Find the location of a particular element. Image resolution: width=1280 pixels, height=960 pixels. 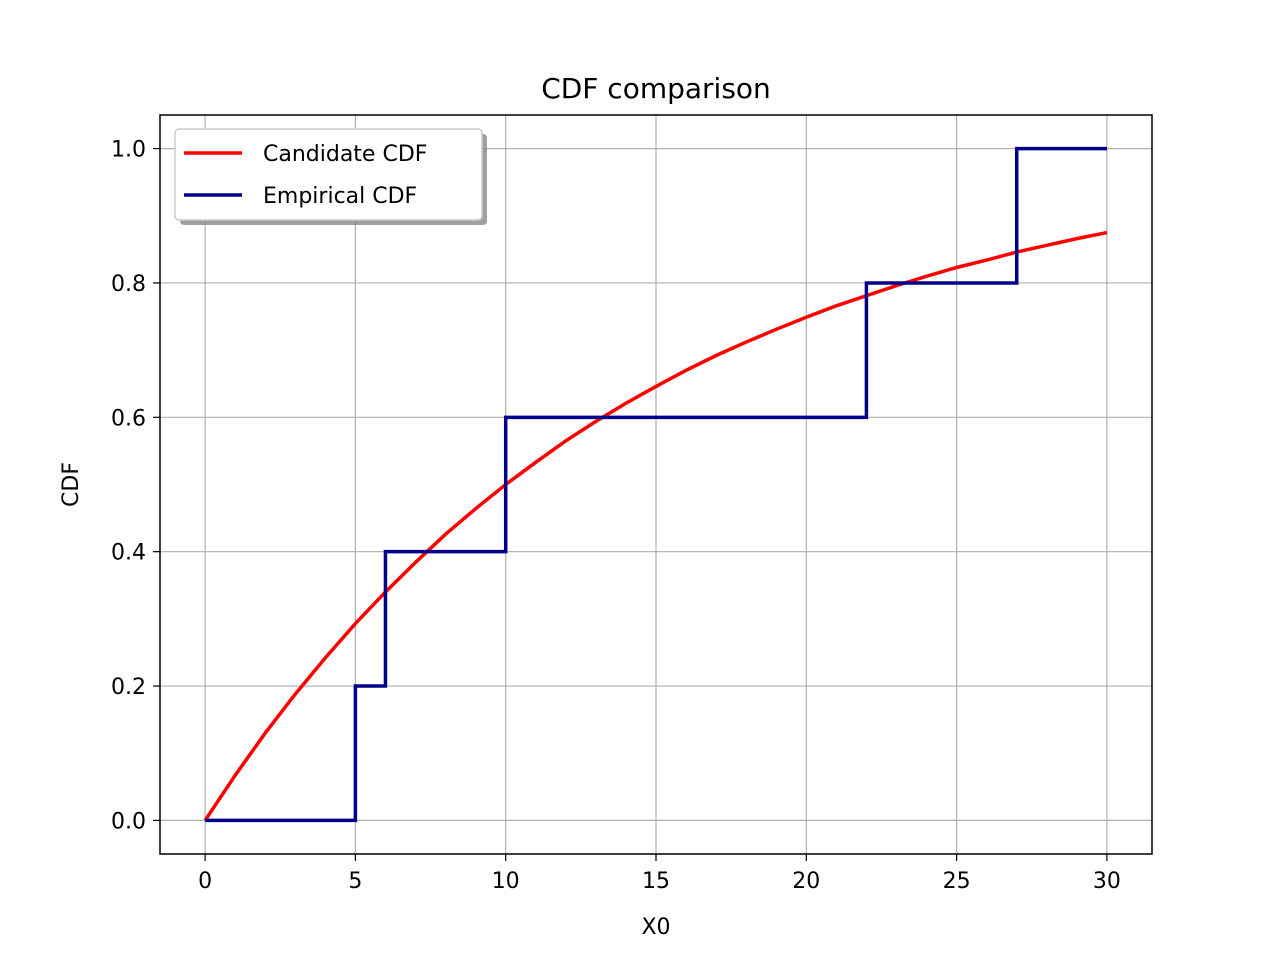

x-tick-label: 30 is located at coordinates (1107, 881).